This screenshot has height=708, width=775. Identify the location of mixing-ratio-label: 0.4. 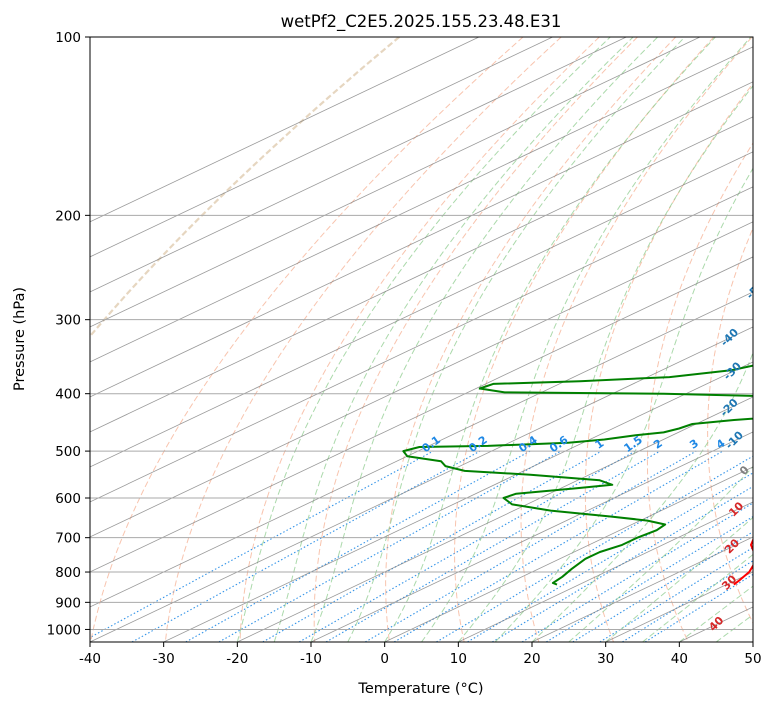
(528, 444).